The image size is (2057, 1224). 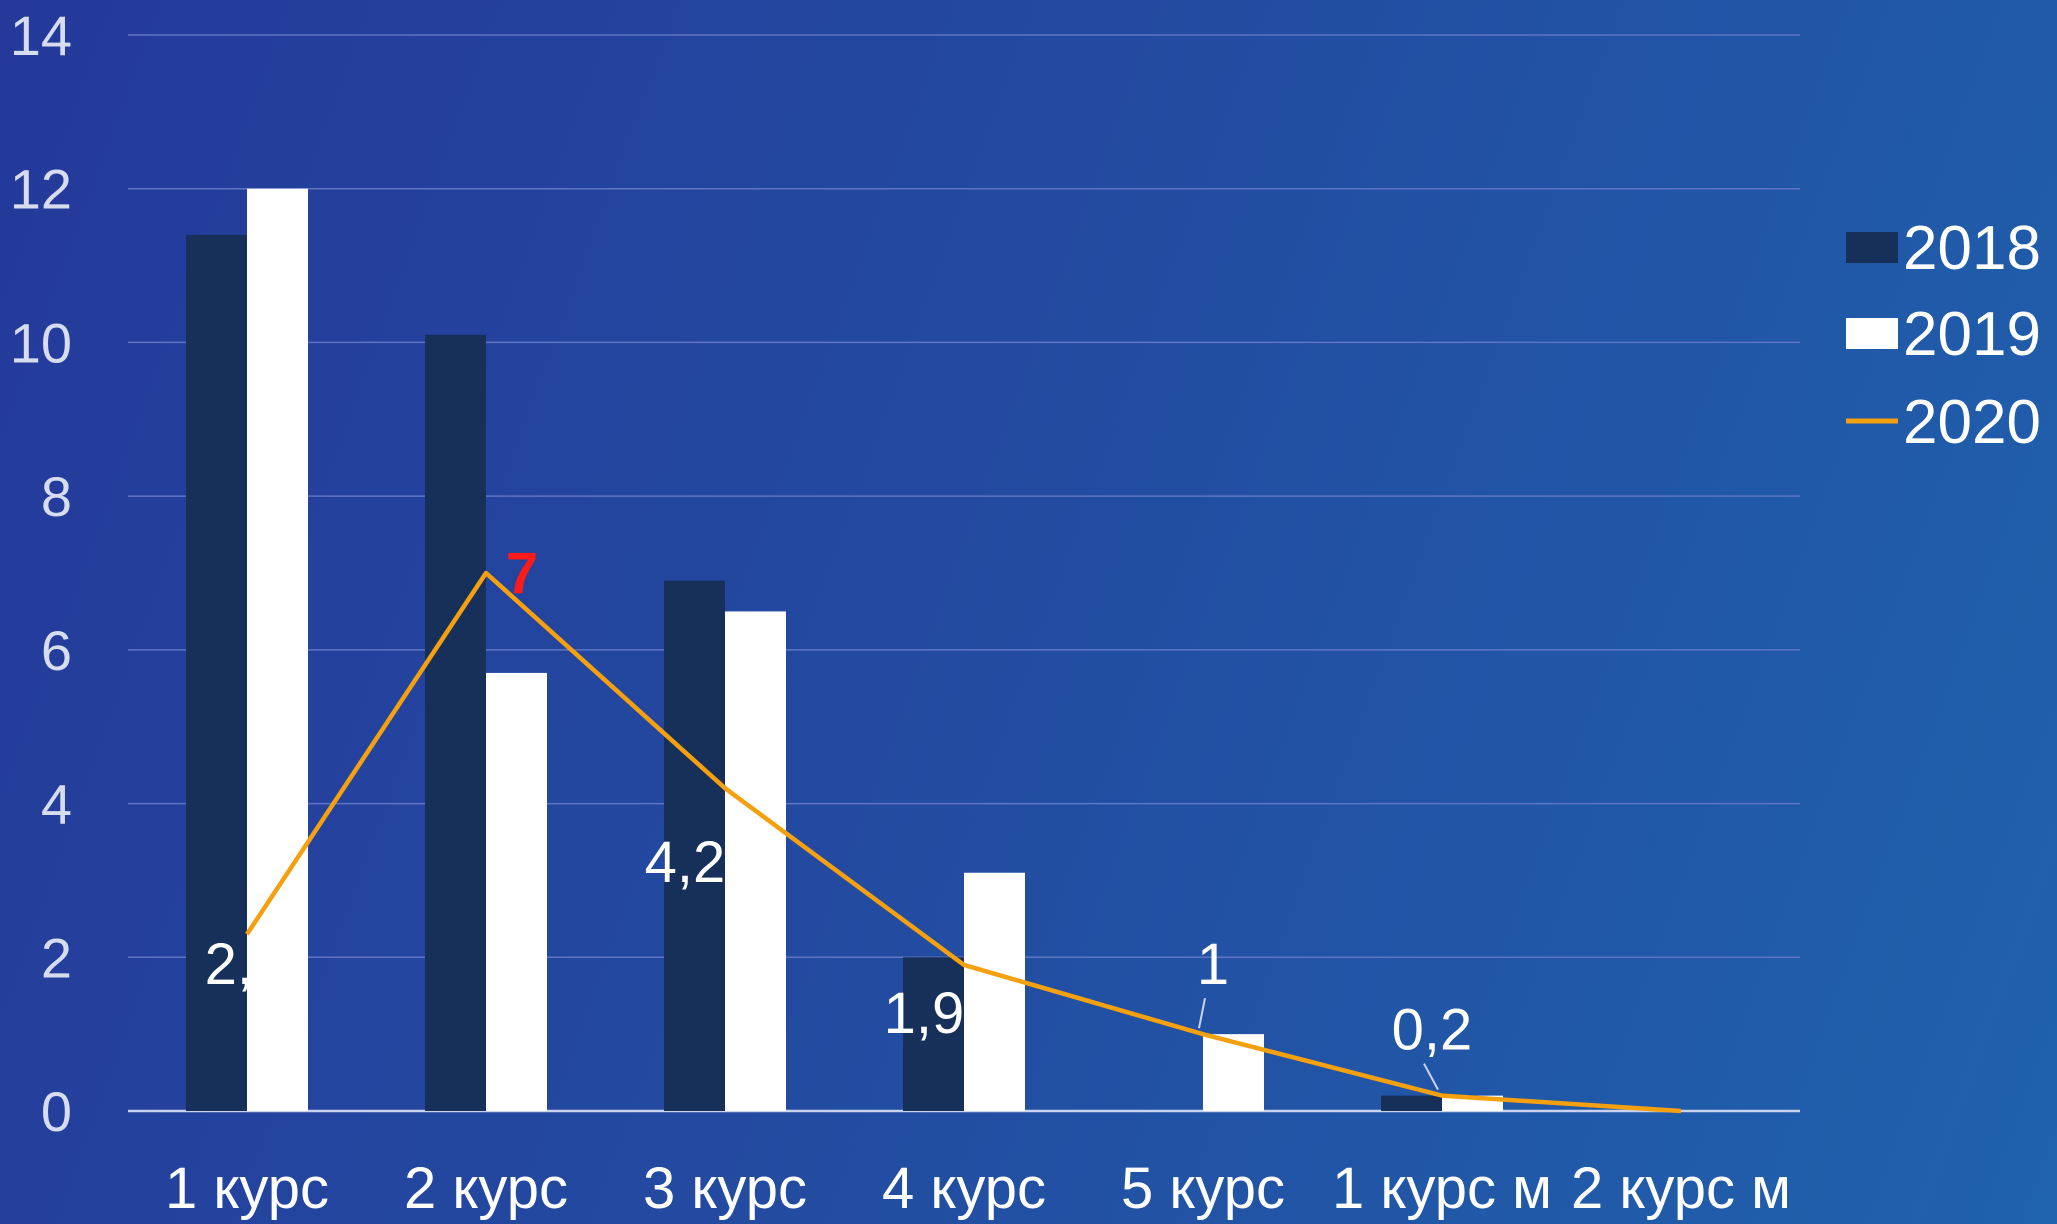 What do you see at coordinates (41, 573) in the screenshot?
I see `y-axis: 0 2 4 6 8 10 12 14` at bounding box center [41, 573].